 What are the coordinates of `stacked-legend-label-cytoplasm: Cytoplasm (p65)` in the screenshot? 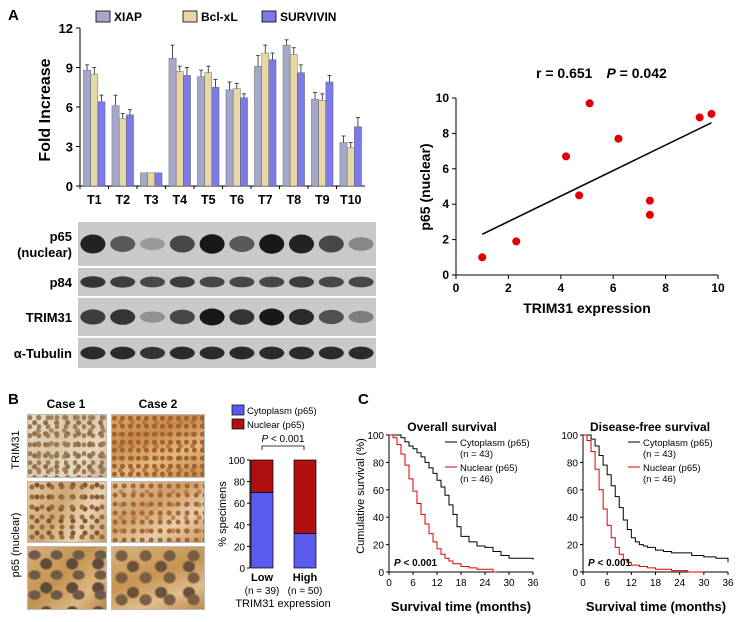 It's located at (282, 411).